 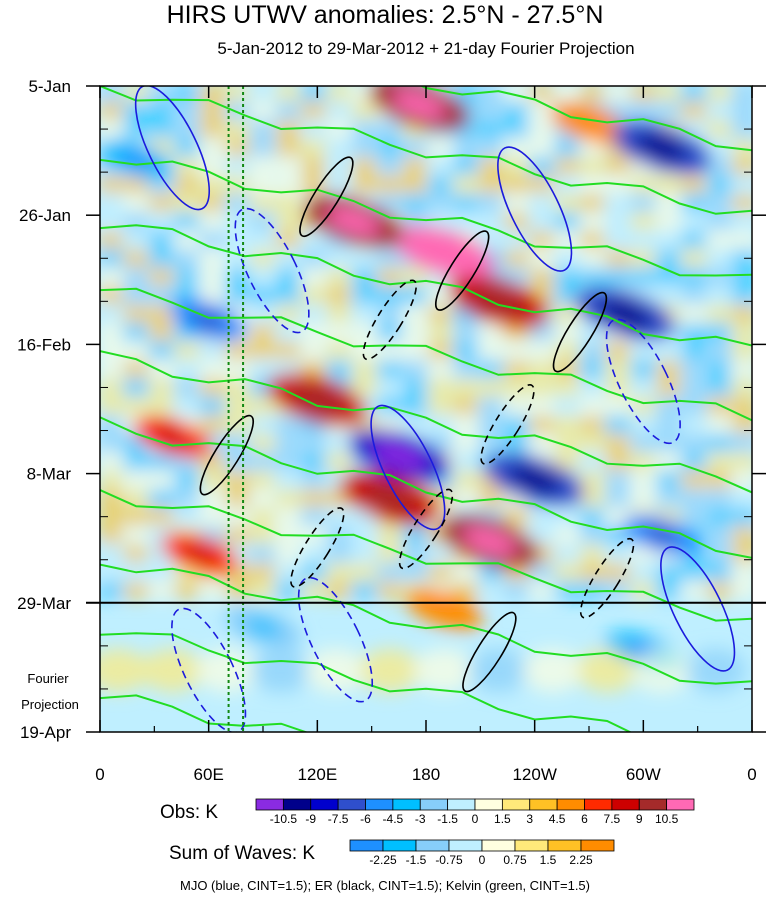 I want to click on mjo-contour, so click(x=335, y=639).